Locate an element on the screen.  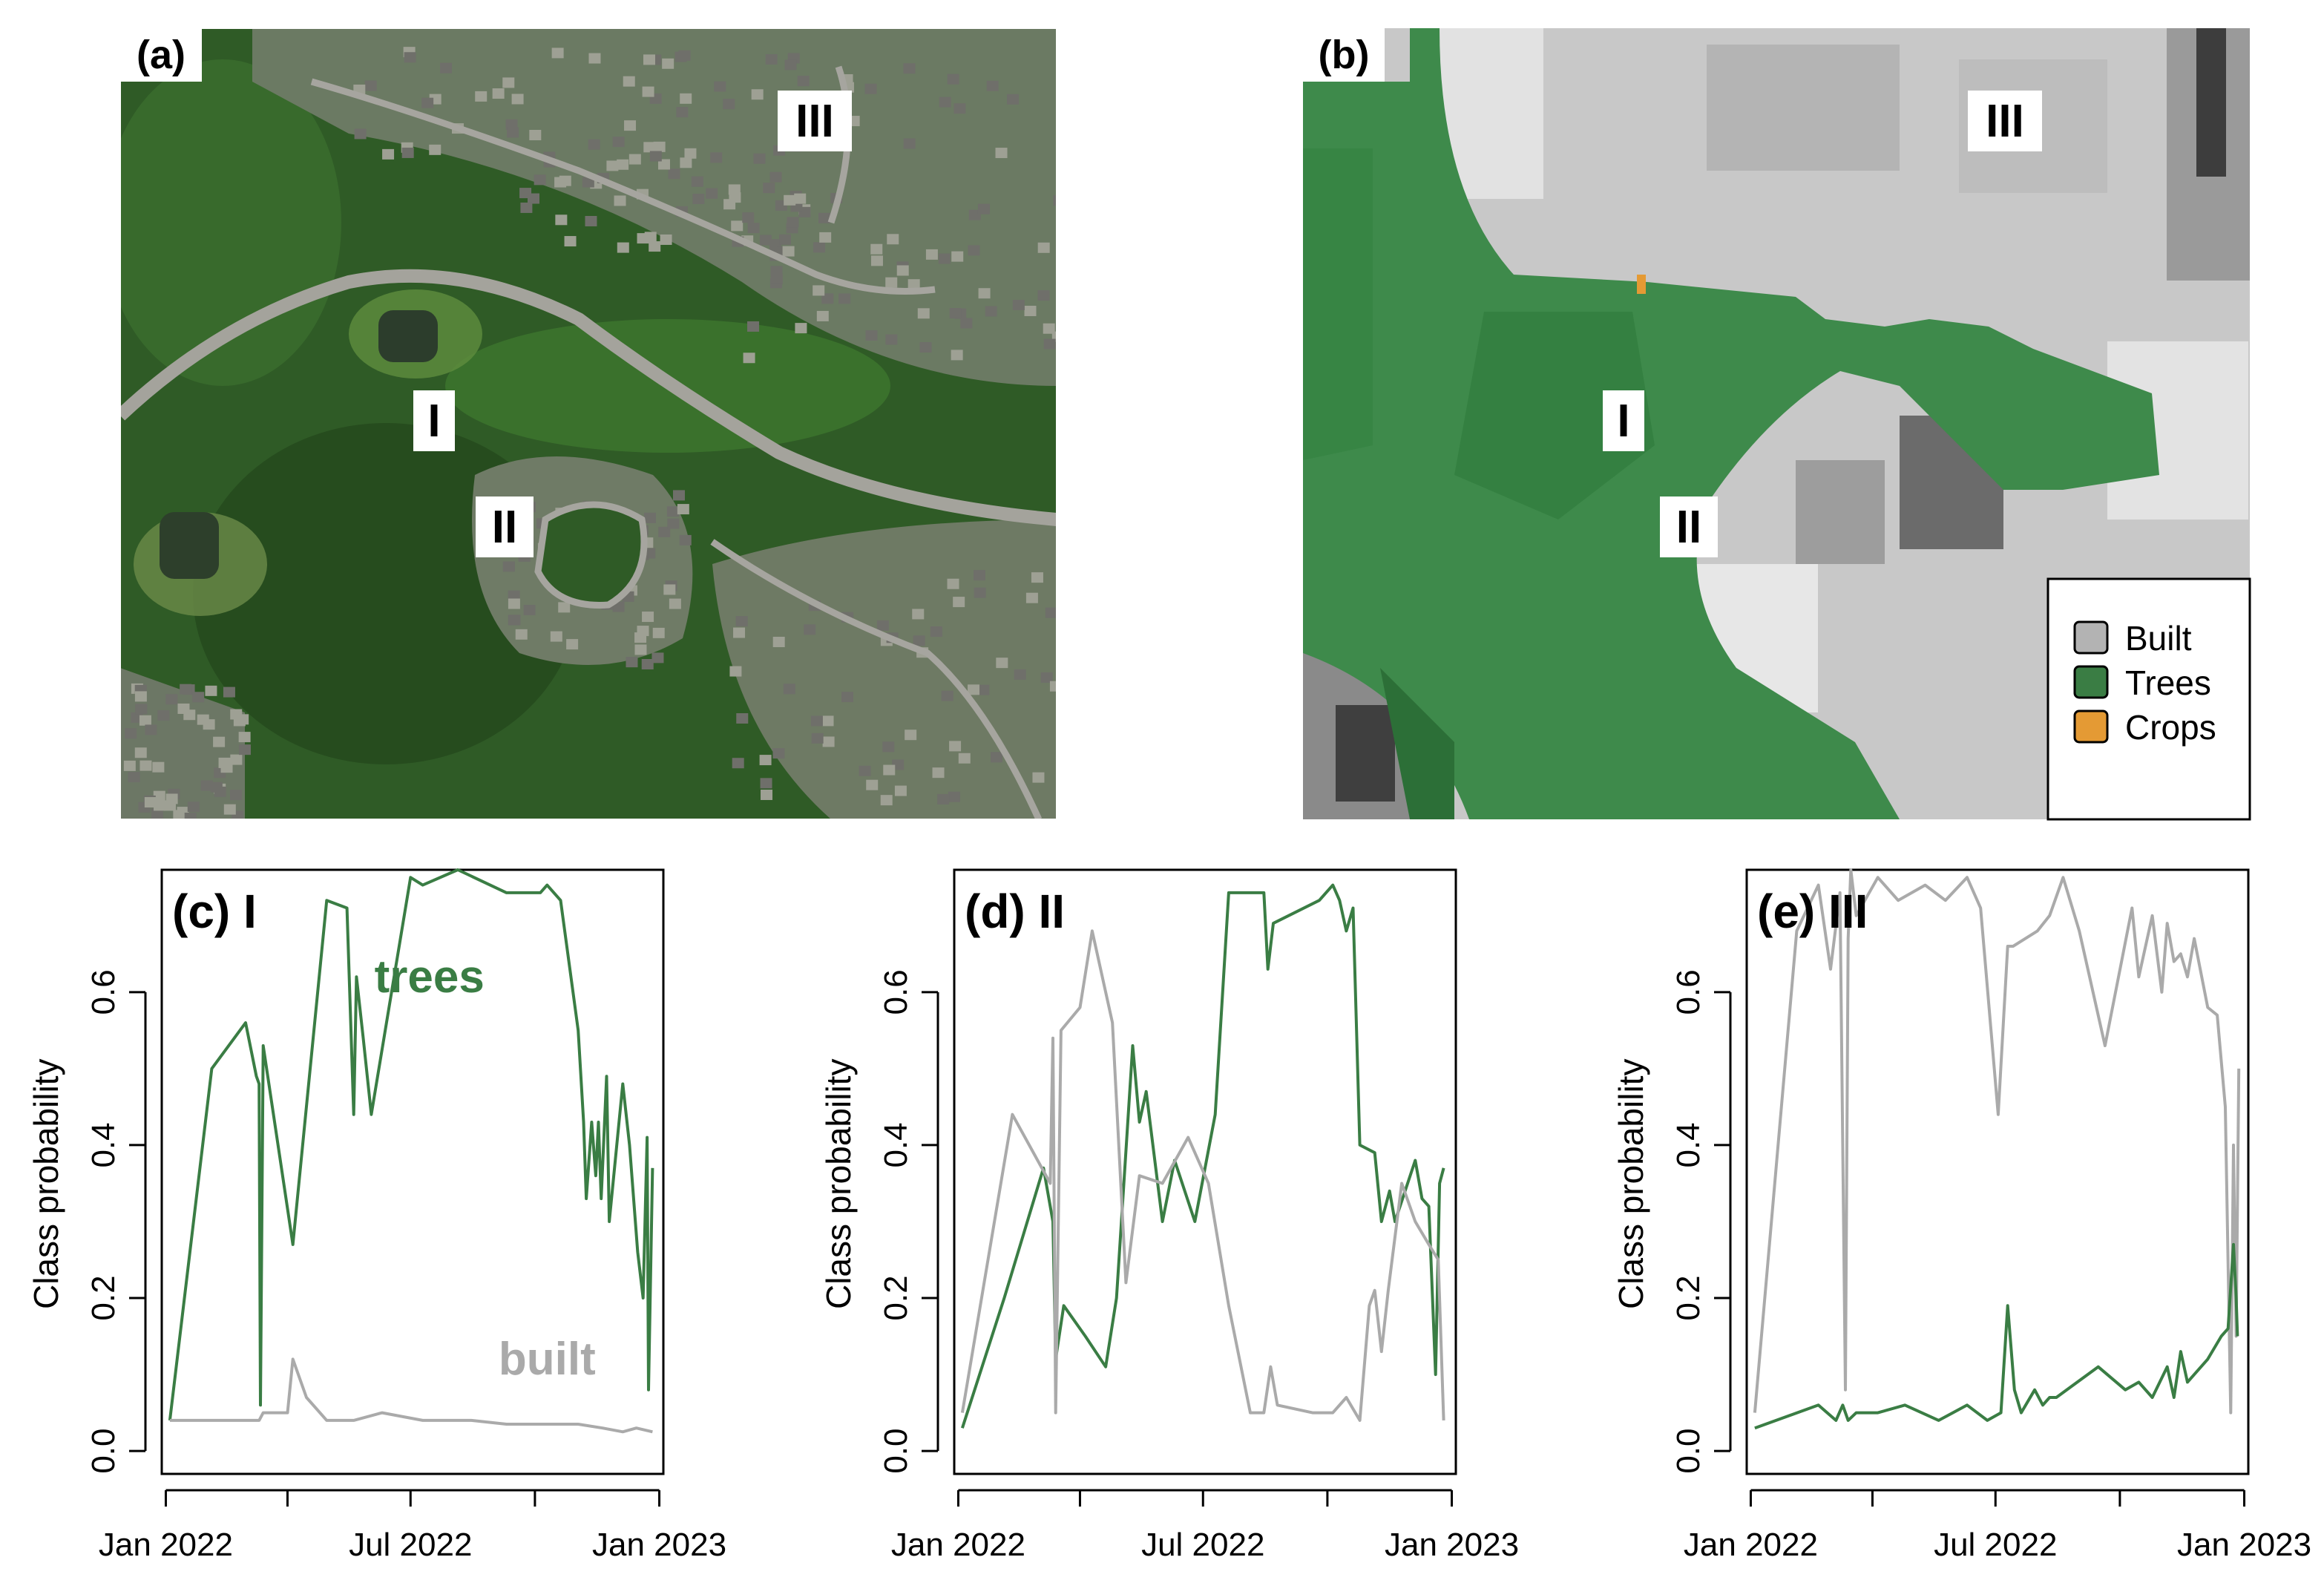
panel-a-marker-III: III is located at coordinates (814, 122).